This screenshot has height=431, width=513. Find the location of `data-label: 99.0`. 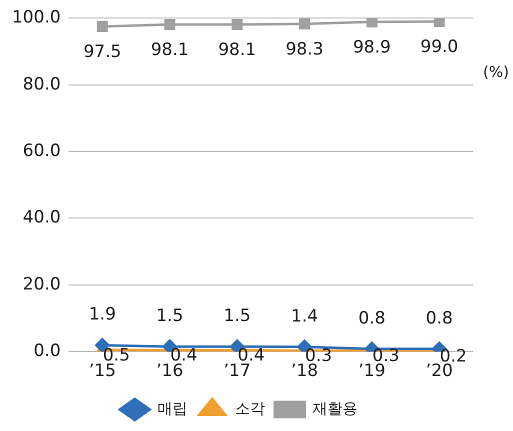

data-label: 99.0 is located at coordinates (439, 46).